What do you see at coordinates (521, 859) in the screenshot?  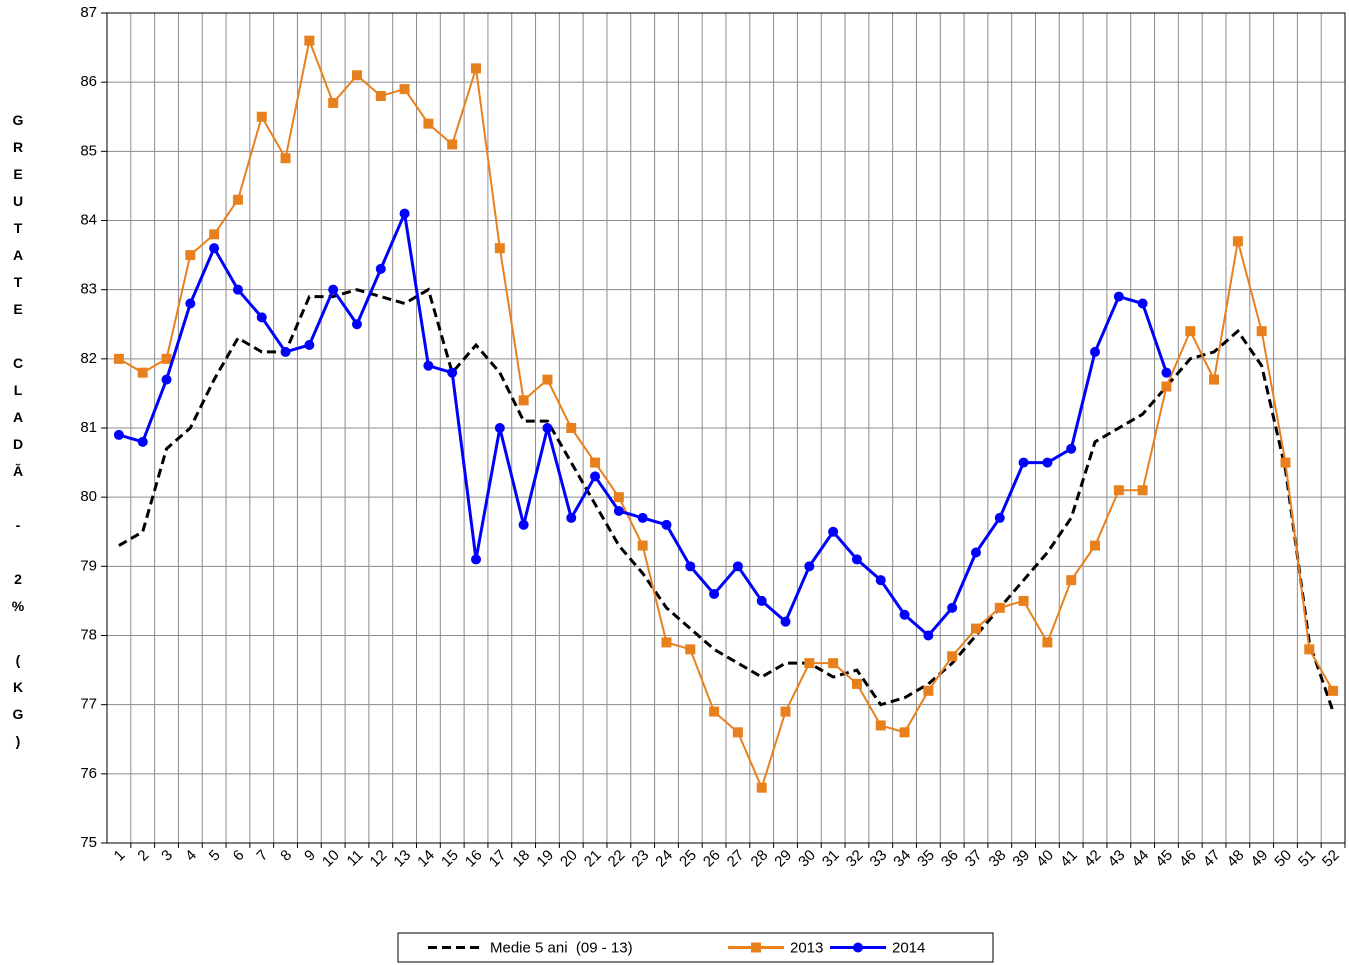 I see `x-tick-label: 18` at bounding box center [521, 859].